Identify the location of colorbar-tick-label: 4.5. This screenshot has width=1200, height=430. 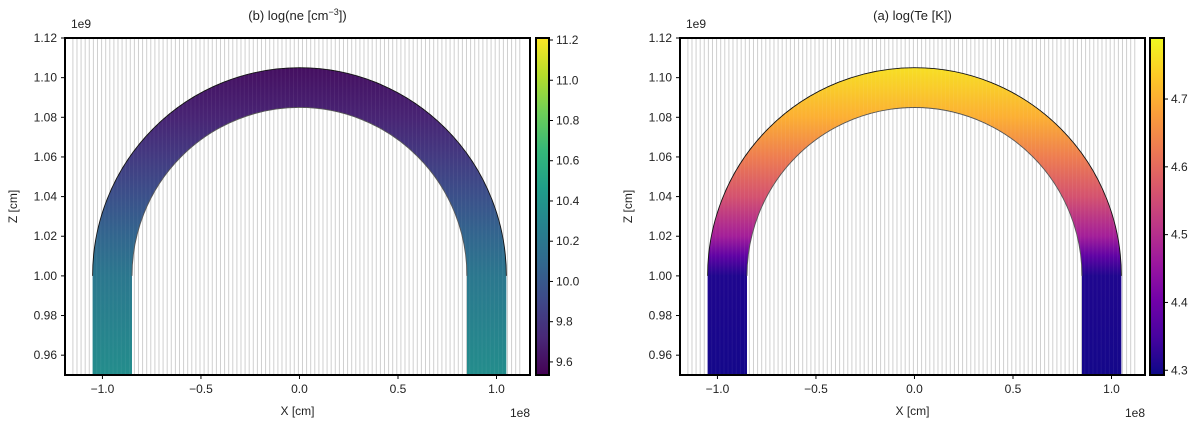
(1179, 235).